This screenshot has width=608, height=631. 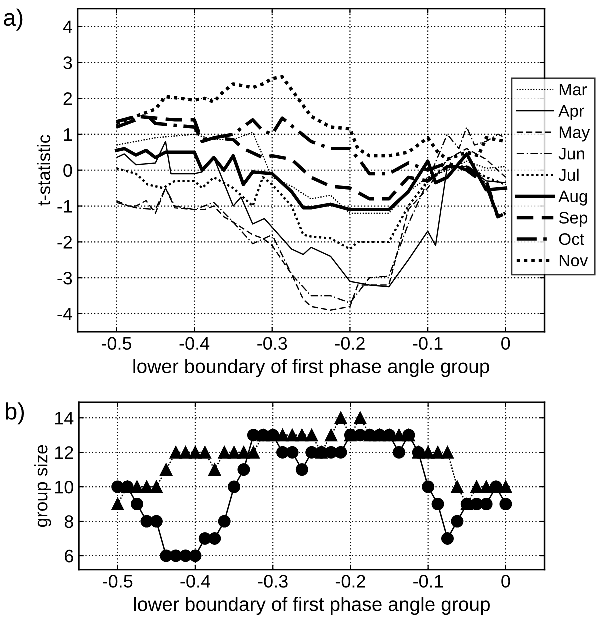 I want to click on y-tick-label: -3, so click(x=65, y=278).